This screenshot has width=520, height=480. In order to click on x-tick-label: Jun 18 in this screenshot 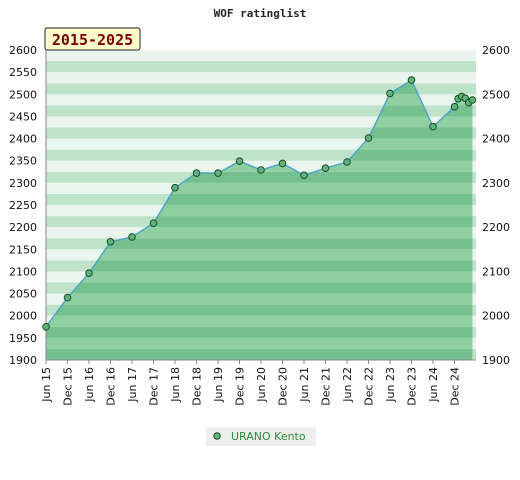, I will do `click(175, 385)`.